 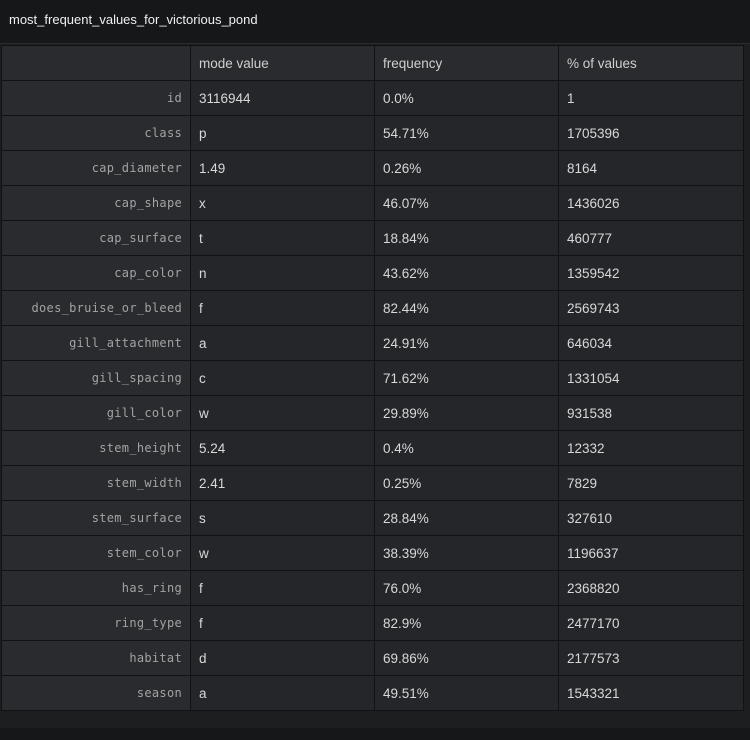 I want to click on header-corner-cell, so click(x=96, y=63).